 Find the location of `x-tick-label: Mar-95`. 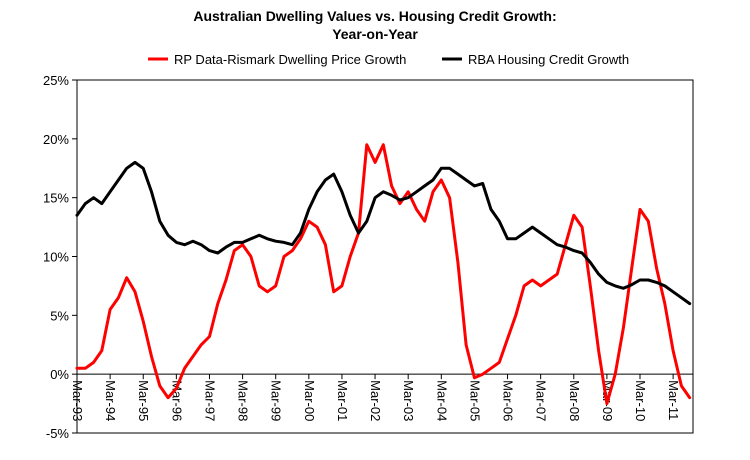

x-tick-label: Mar-95 is located at coordinates (143, 400).